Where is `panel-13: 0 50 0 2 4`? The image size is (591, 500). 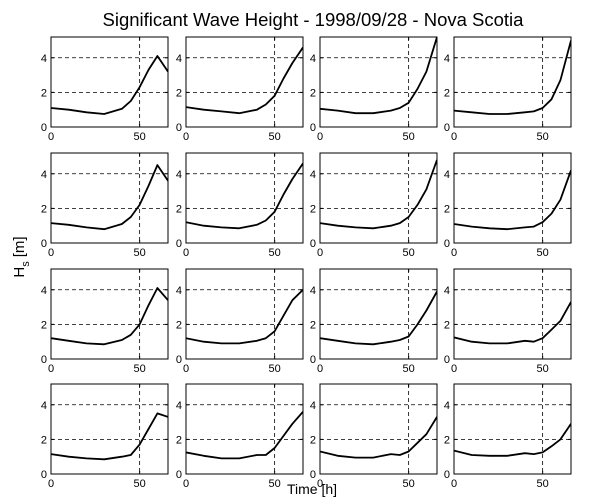
panel-13: 0 50 0 2 4 is located at coordinates (105, 436).